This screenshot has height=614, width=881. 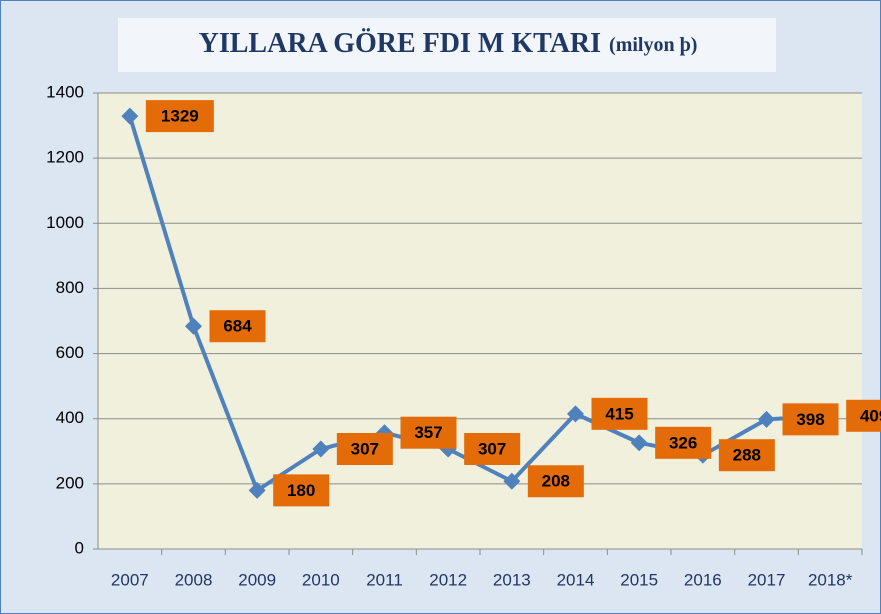 What do you see at coordinates (70, 482) in the screenshot?
I see `y-tick-label: 200` at bounding box center [70, 482].